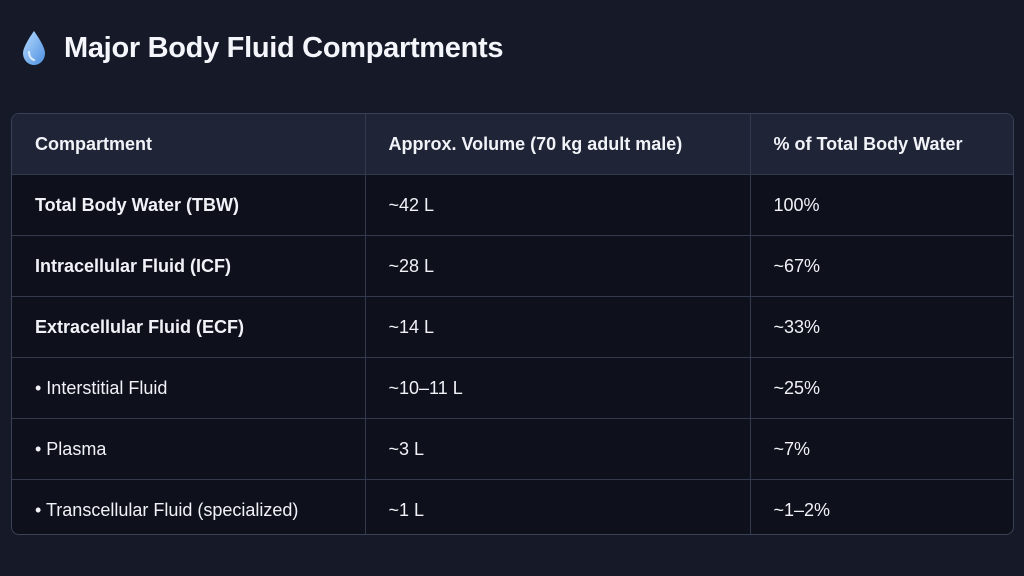 This screenshot has width=1024, height=576. Describe the element at coordinates (881, 205) in the screenshot. I see `cell-percent: 100%` at that location.